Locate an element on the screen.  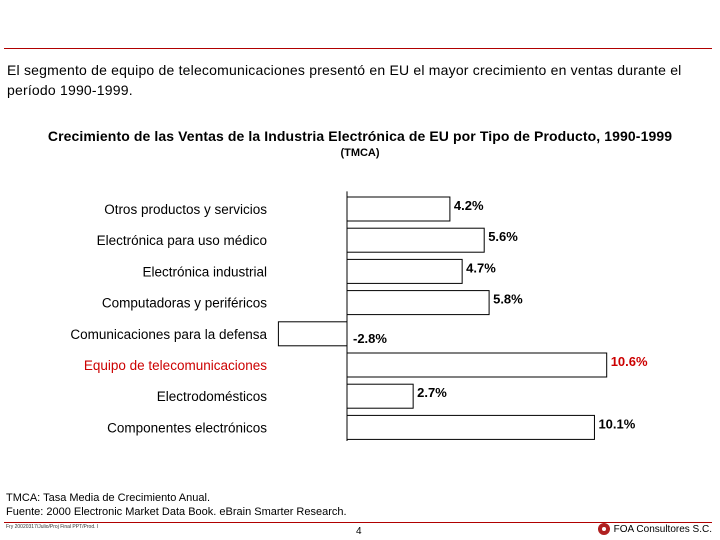
category-label-1: Electrónica para uso médico is located at coordinates (182, 240).